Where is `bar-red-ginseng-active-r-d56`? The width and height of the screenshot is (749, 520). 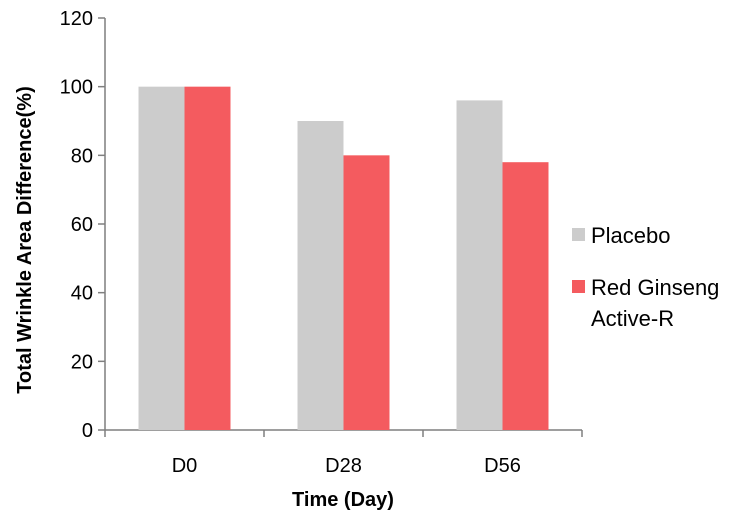 bar-red-ginseng-active-r-d56 is located at coordinates (525, 296).